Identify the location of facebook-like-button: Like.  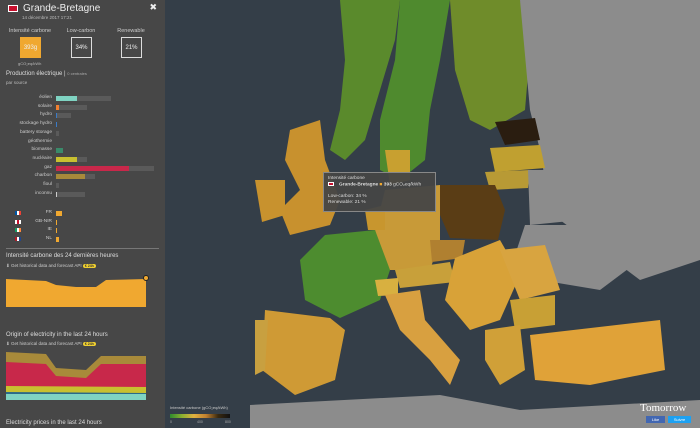
(655, 419).